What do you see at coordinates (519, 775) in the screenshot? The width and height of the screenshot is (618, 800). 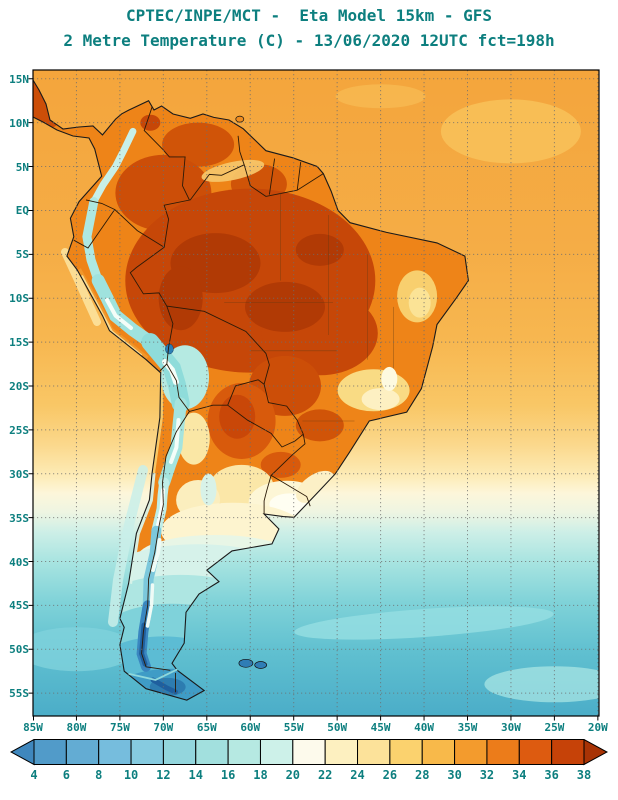 I see `colorbar-tick-label: 34` at bounding box center [519, 775].